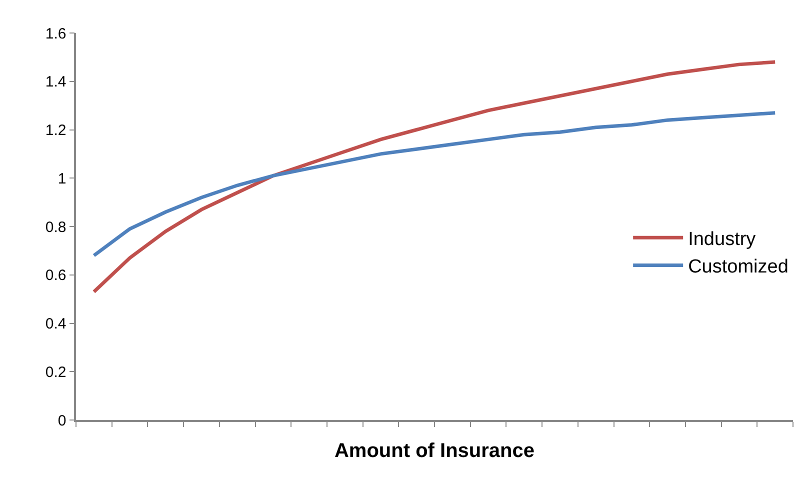  I want to click on y-tick-label: 1.6, so click(55, 33).